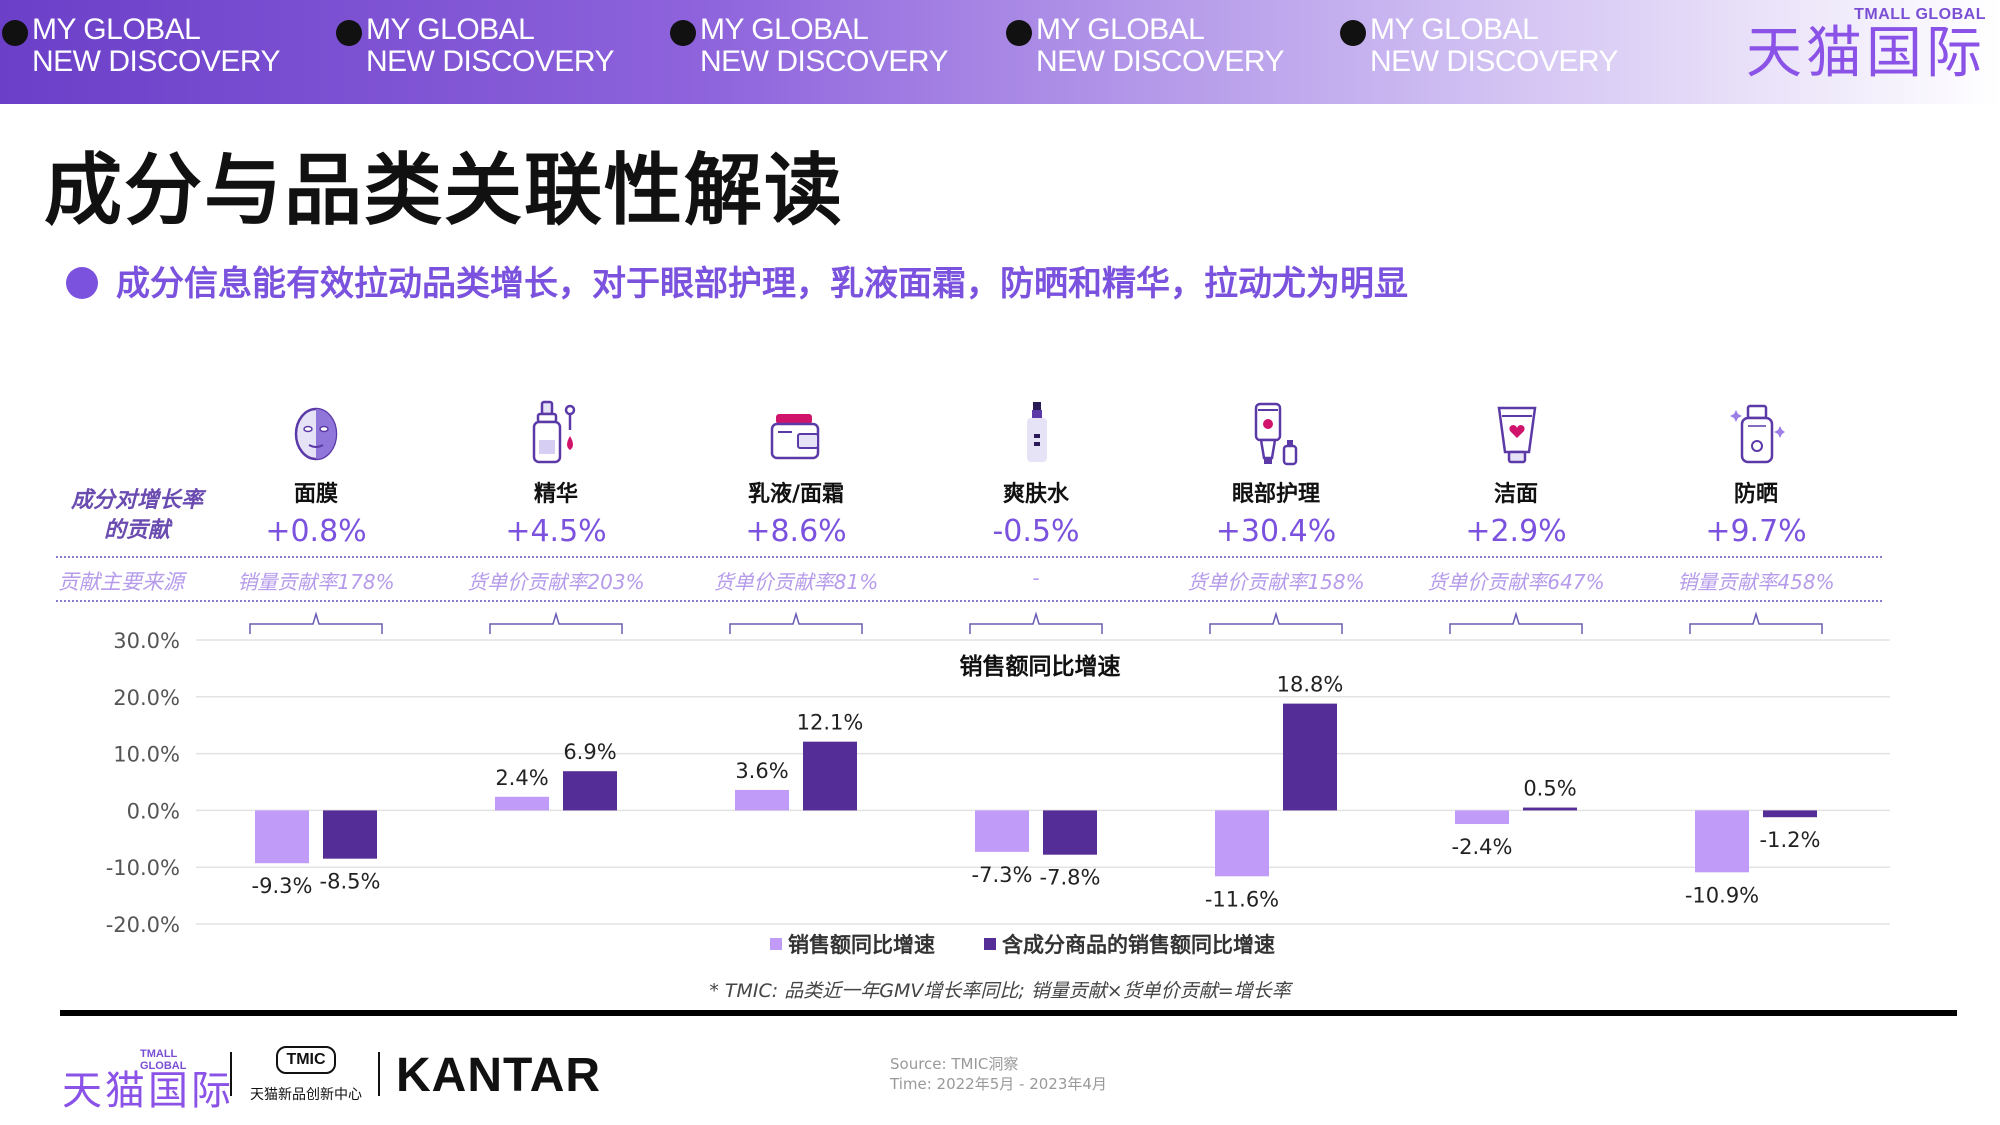 This screenshot has width=2000, height=1125. What do you see at coordinates (1242, 899) in the screenshot?
I see `data-label: -11.6%` at bounding box center [1242, 899].